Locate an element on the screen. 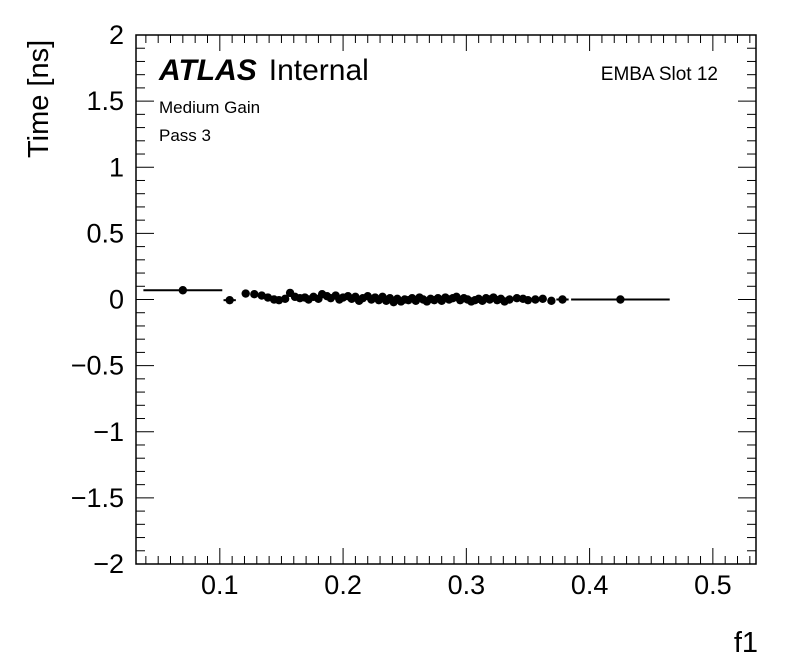 This screenshot has height=672, width=796. x-tick-label: 0.3 is located at coordinates (467, 585).